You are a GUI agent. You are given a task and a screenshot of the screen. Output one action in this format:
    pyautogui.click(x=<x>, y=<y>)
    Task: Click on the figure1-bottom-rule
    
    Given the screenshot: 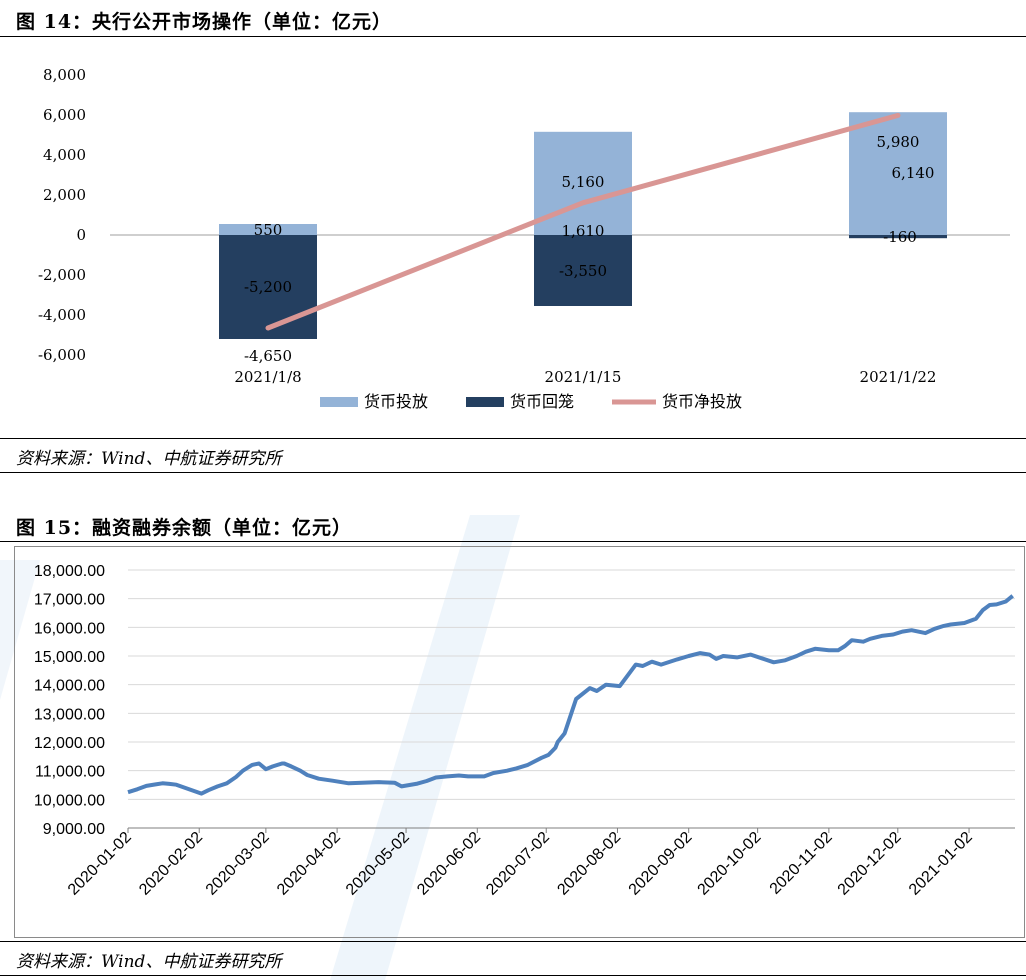 What is the action you would take?
    pyautogui.click(x=513, y=438)
    